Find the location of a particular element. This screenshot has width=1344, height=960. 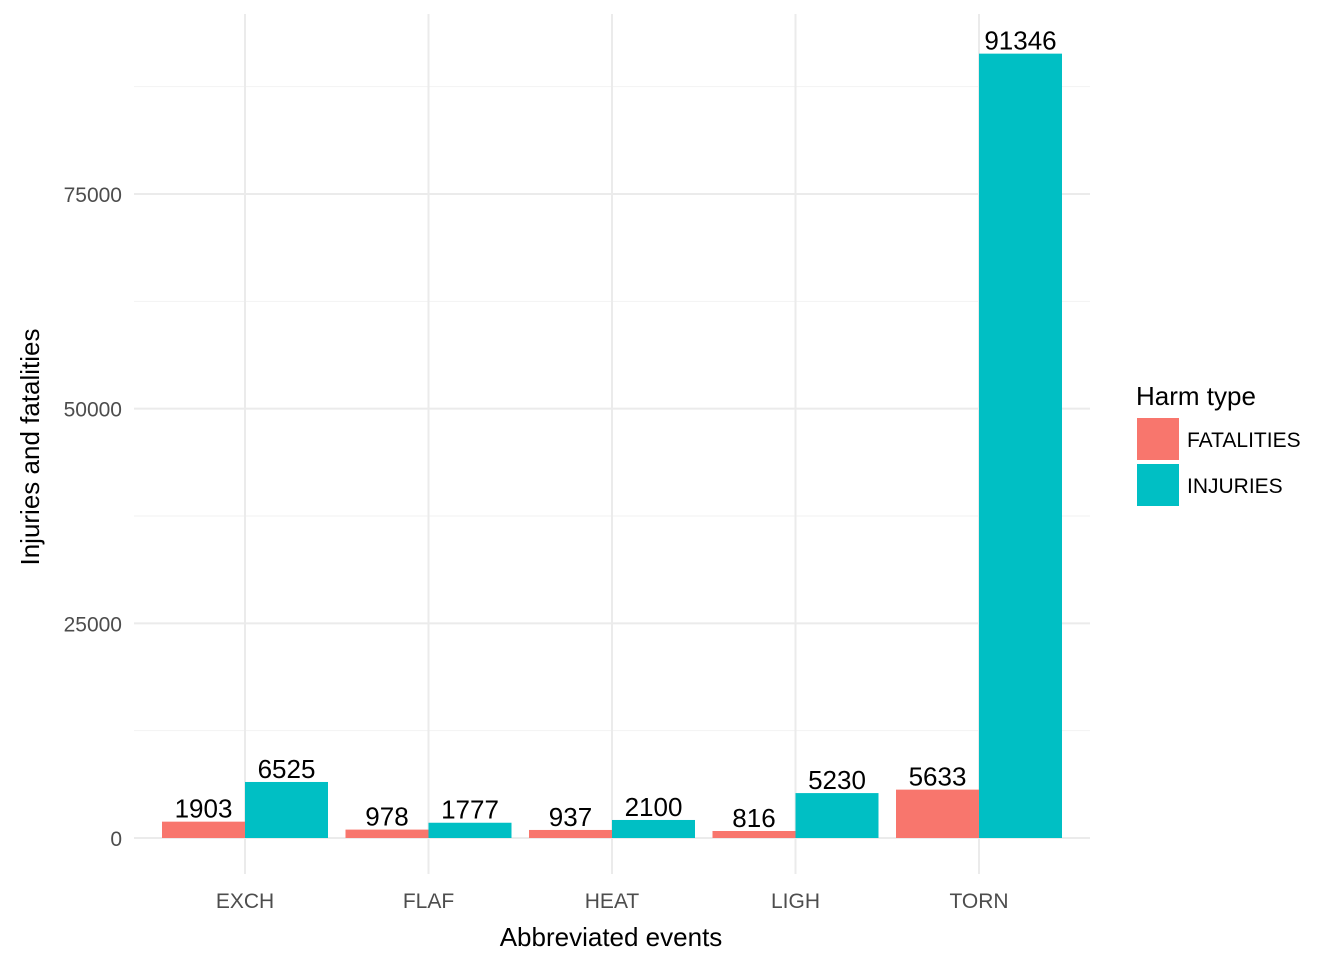

bar-fatalities-torn is located at coordinates (937, 813).